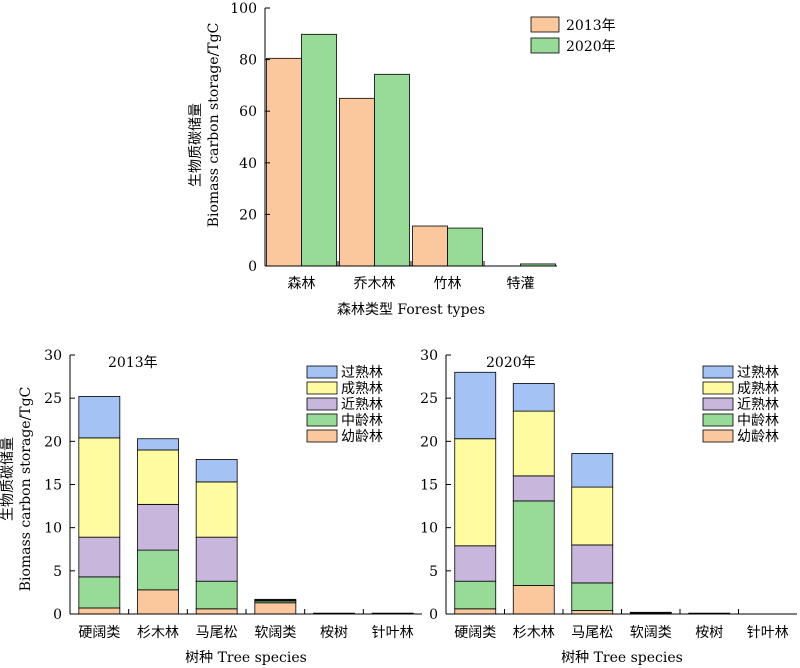 Image resolution: width=800 pixels, height=668 pixels. Describe the element at coordinates (621, 625) in the screenshot. I see `br-x-ticks: 硬阔类 杉木林 马尾松 软阔类 桉树 针叶林` at that location.